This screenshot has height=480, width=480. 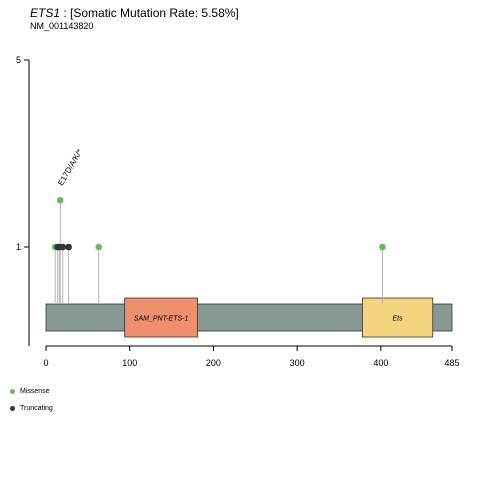 I want to click on x-tick-label-400: 400, so click(x=380, y=363).